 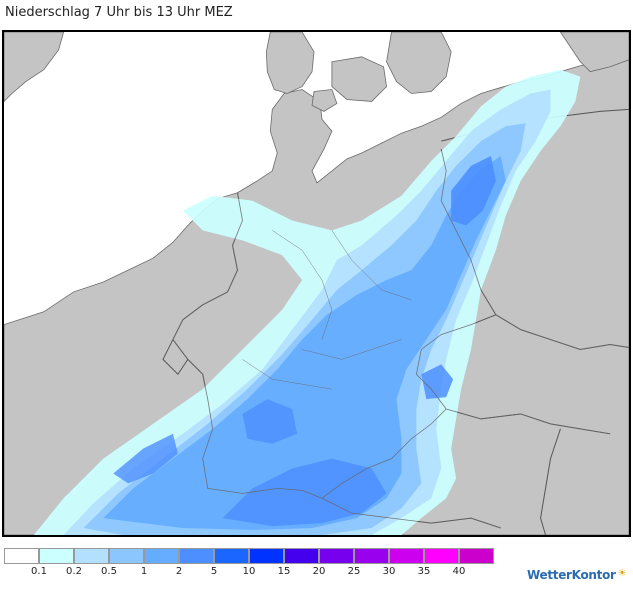 What do you see at coordinates (437, 382) in the screenshot?
I see `precip-patch-2-east` at bounding box center [437, 382].